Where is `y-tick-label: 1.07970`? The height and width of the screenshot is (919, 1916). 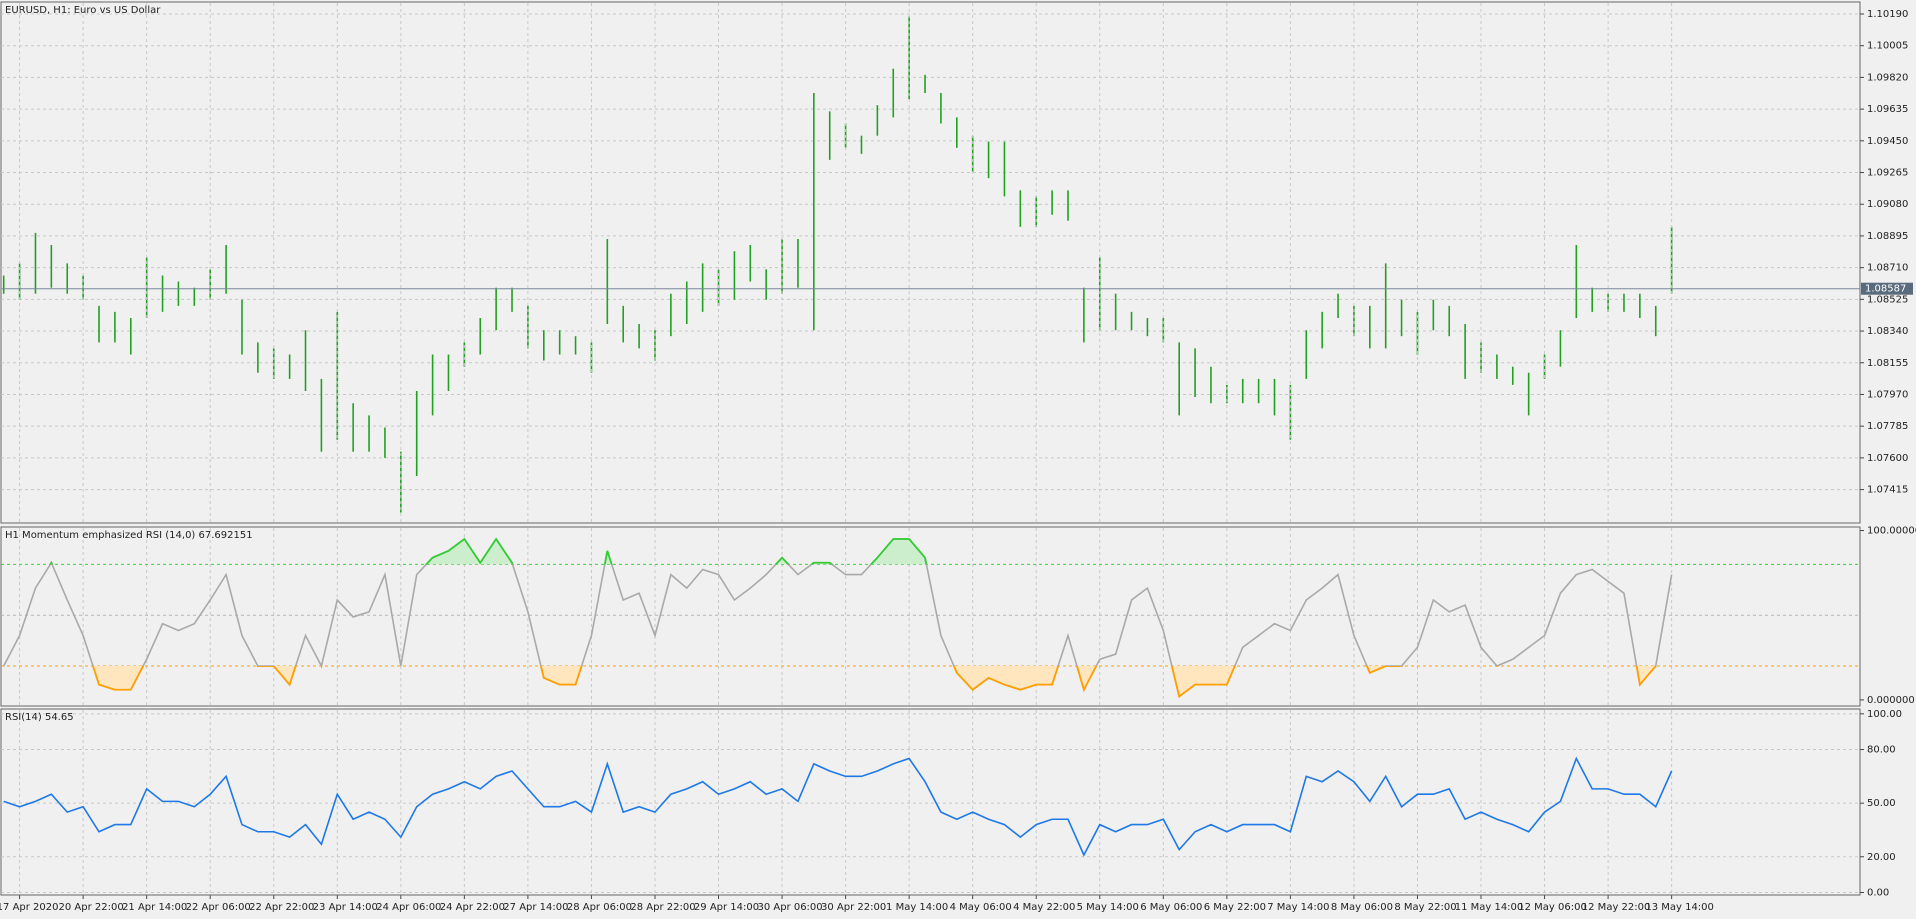
y-tick-label: 1.07970 is located at coordinates (1887, 394).